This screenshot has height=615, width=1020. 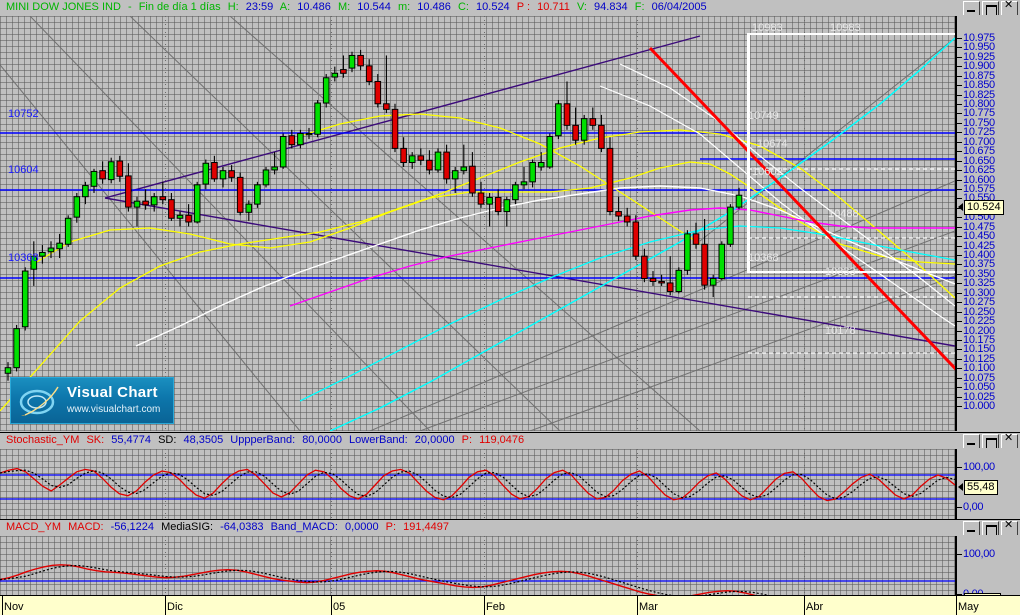 What do you see at coordinates (979, 151) in the screenshot?
I see `price-tick-label: 10.675` at bounding box center [979, 151].